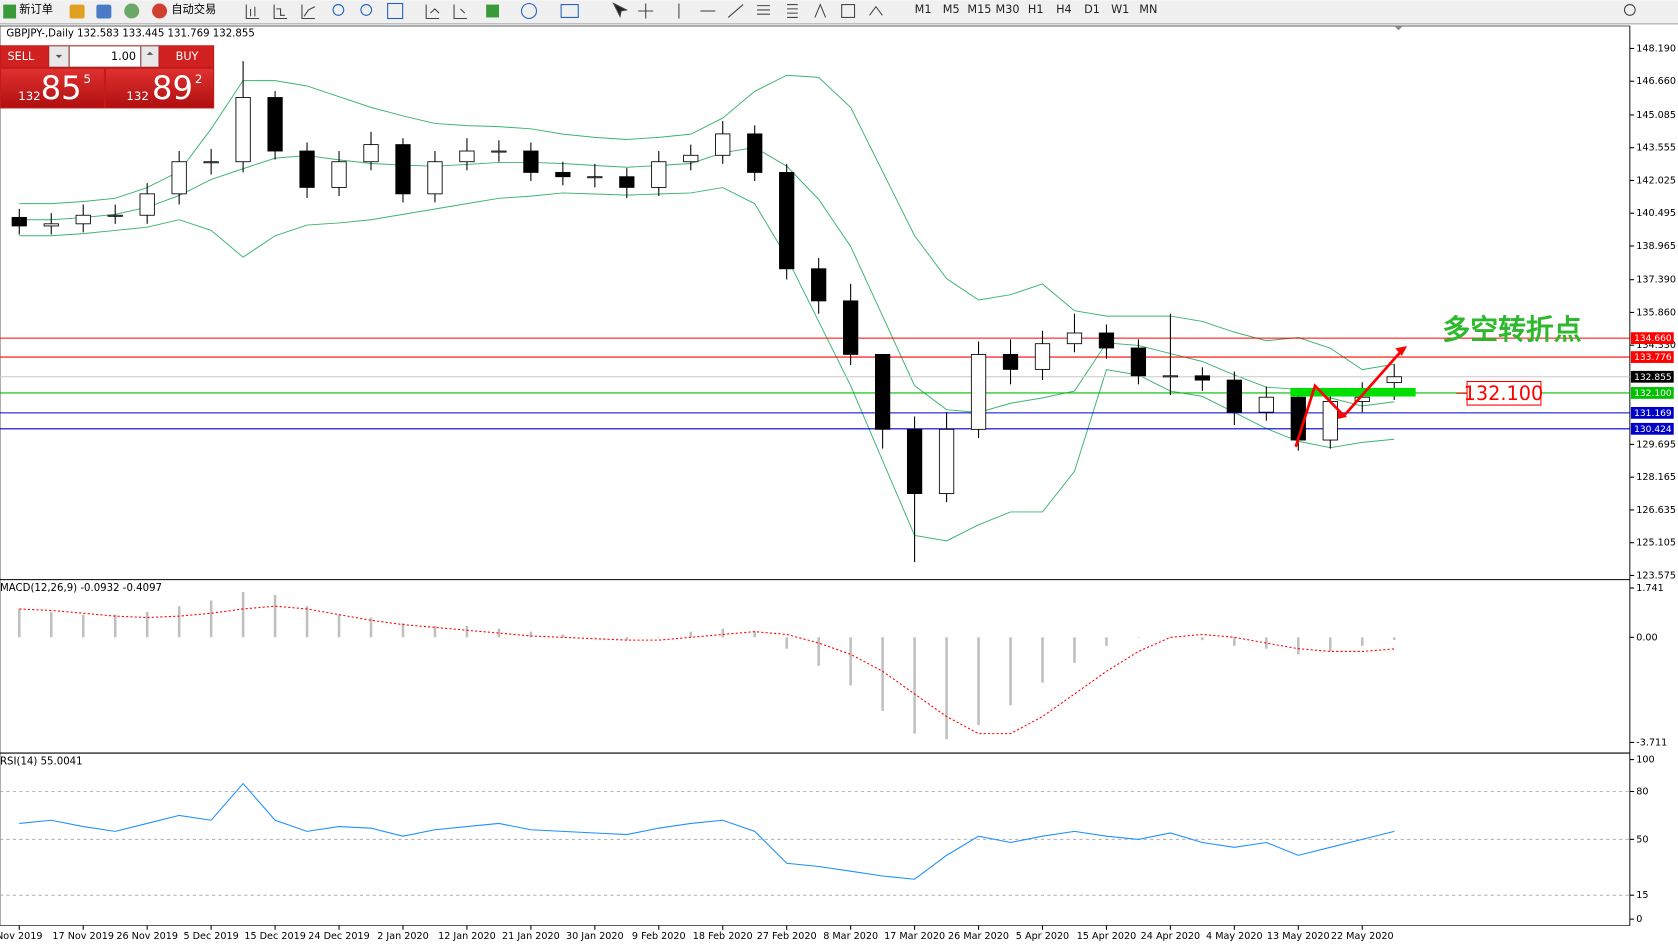 The height and width of the screenshot is (944, 1678). I want to click on timeframe-button: M15, so click(979, 9).